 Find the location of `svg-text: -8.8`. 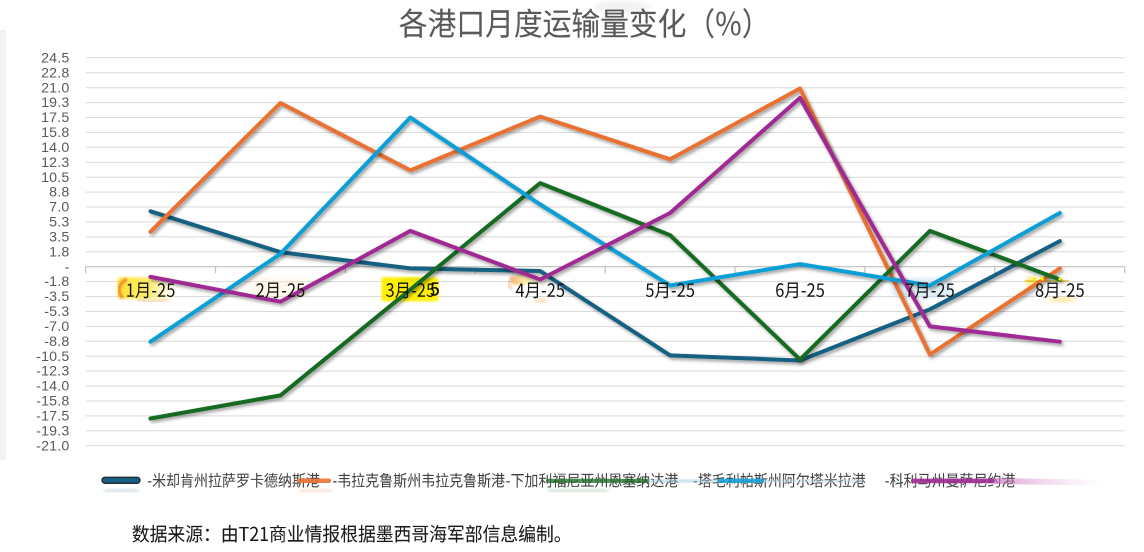

svg-text: -8.8 is located at coordinates (56, 342).